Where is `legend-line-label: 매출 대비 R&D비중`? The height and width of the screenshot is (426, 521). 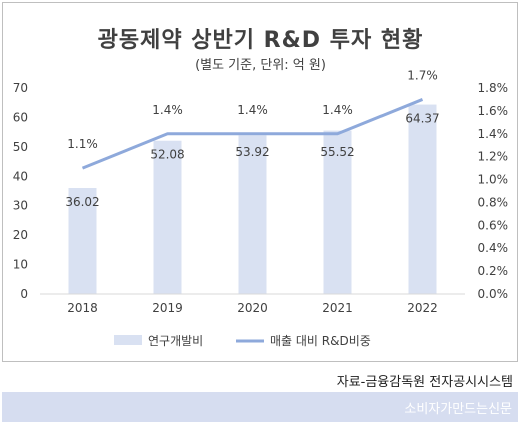
legend-line-label: 매출 대비 R&D비중 is located at coordinates (320, 341).